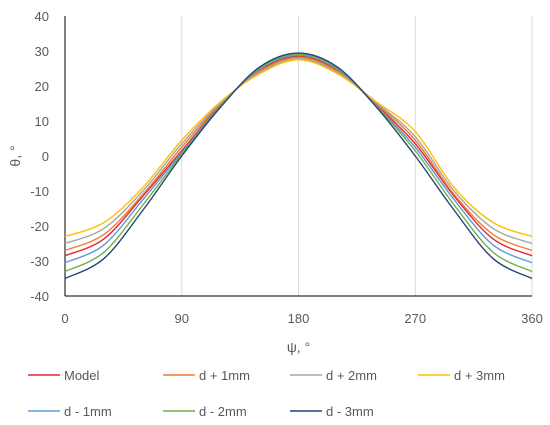 Image resolution: width=550 pixels, height=425 pixels. What do you see at coordinates (415, 318) in the screenshot?
I see `x-tick-label: 270` at bounding box center [415, 318].